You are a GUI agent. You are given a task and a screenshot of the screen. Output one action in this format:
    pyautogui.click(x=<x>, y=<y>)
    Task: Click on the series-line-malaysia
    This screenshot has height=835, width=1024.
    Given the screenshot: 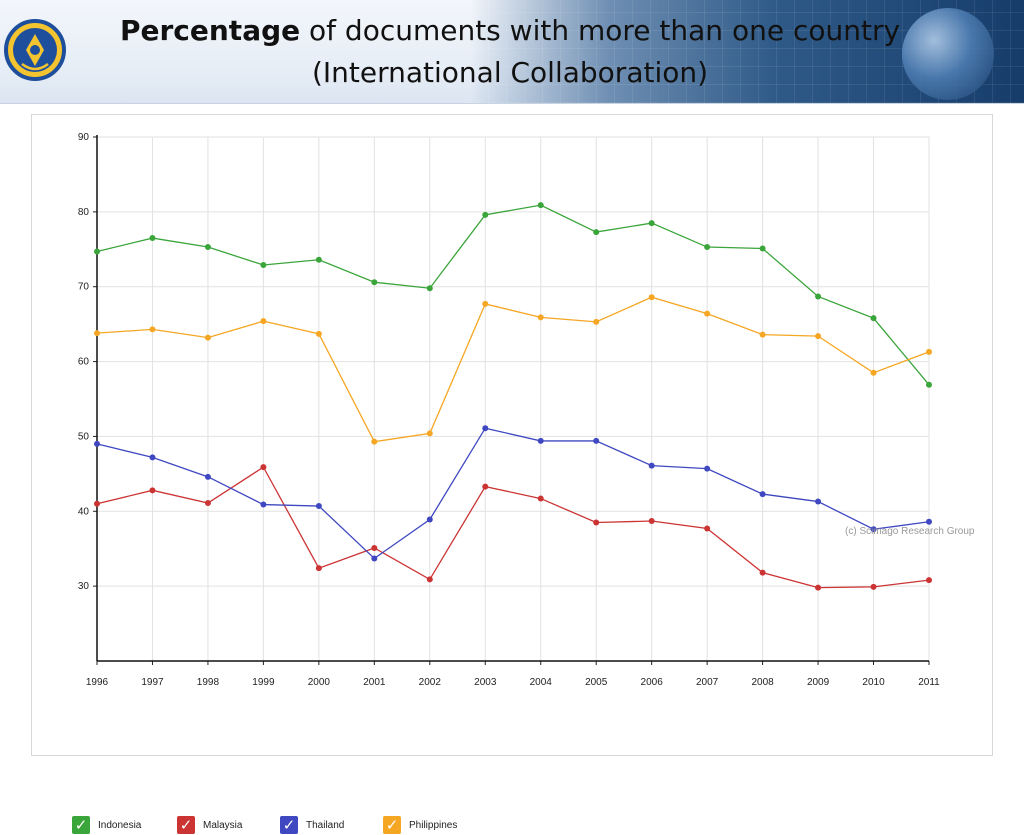 What is the action you would take?
    pyautogui.click(x=513, y=527)
    